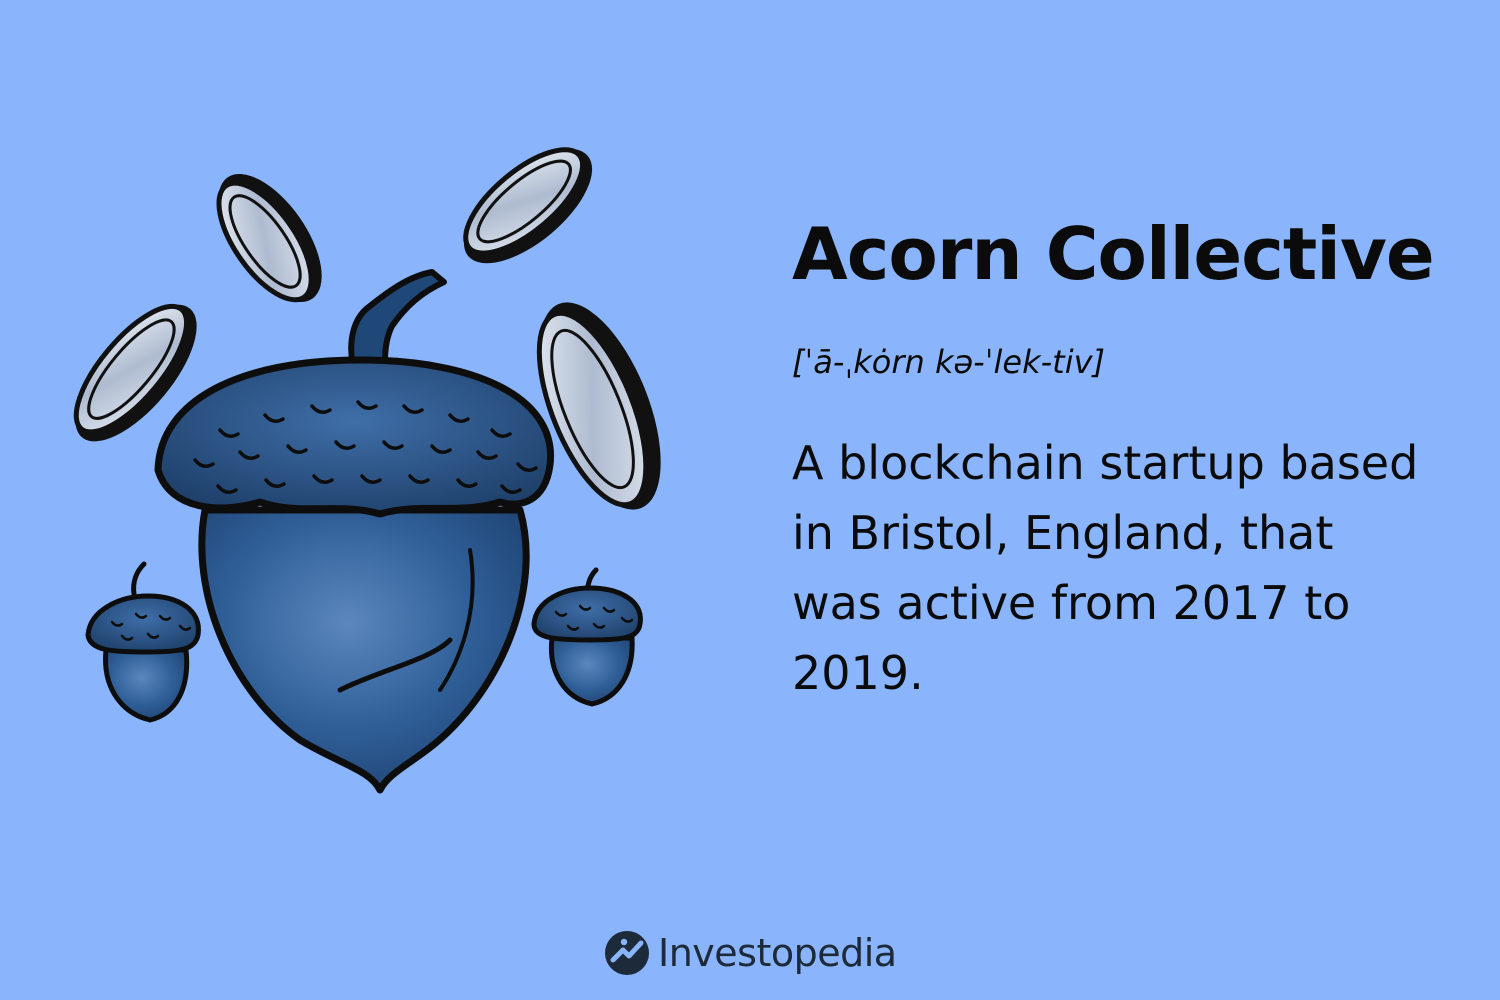 The width and height of the screenshot is (1500, 1000). Describe the element at coordinates (1137, 362) in the screenshot. I see `term-pronunciation: [ˈā-ˌkȯrn kə-ˈlek-tiv]` at that location.